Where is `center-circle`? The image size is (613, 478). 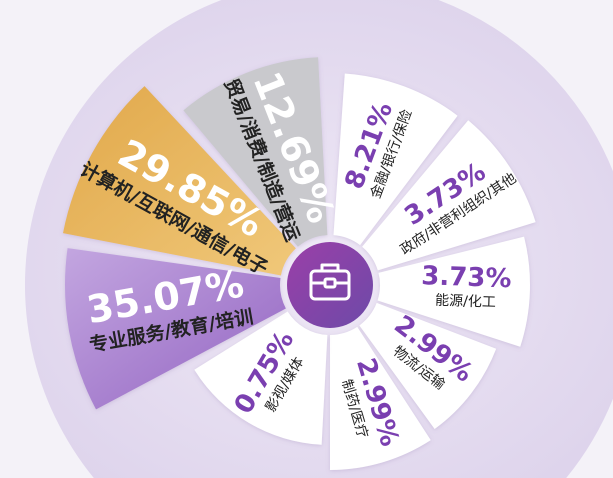
center-circle is located at coordinates (330, 285).